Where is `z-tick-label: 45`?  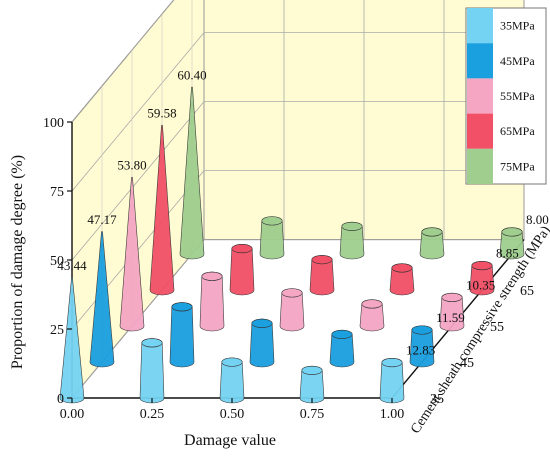 z-tick-label: 45 is located at coordinates (467, 363).